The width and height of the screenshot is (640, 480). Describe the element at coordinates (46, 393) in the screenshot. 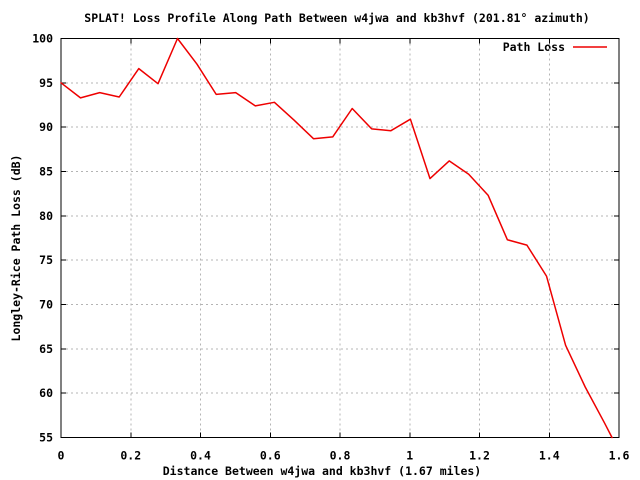

I see `y-tick-label: 60` at that location.